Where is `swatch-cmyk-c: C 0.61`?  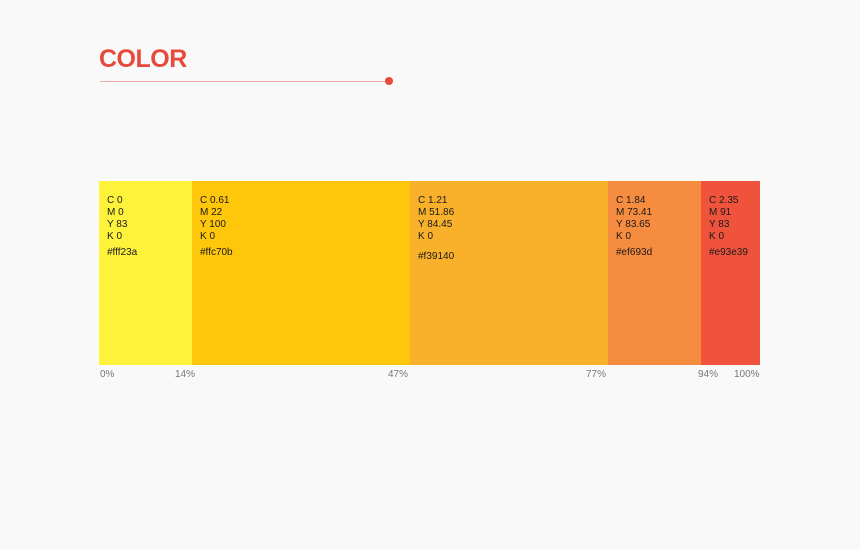
swatch-cmyk-c: C 0.61 is located at coordinates (215, 200).